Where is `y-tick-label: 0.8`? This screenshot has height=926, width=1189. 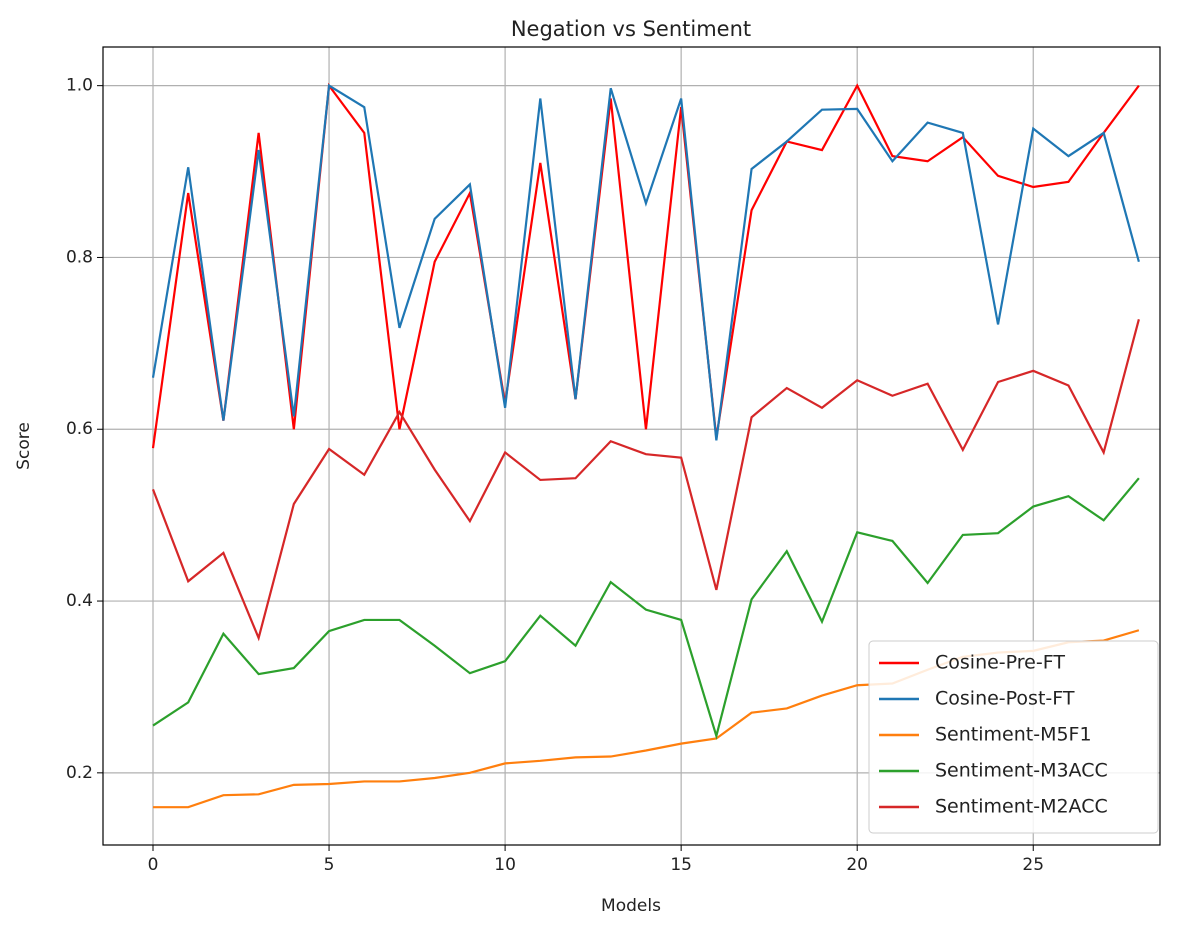
y-tick-label: 0.8 is located at coordinates (79, 257).